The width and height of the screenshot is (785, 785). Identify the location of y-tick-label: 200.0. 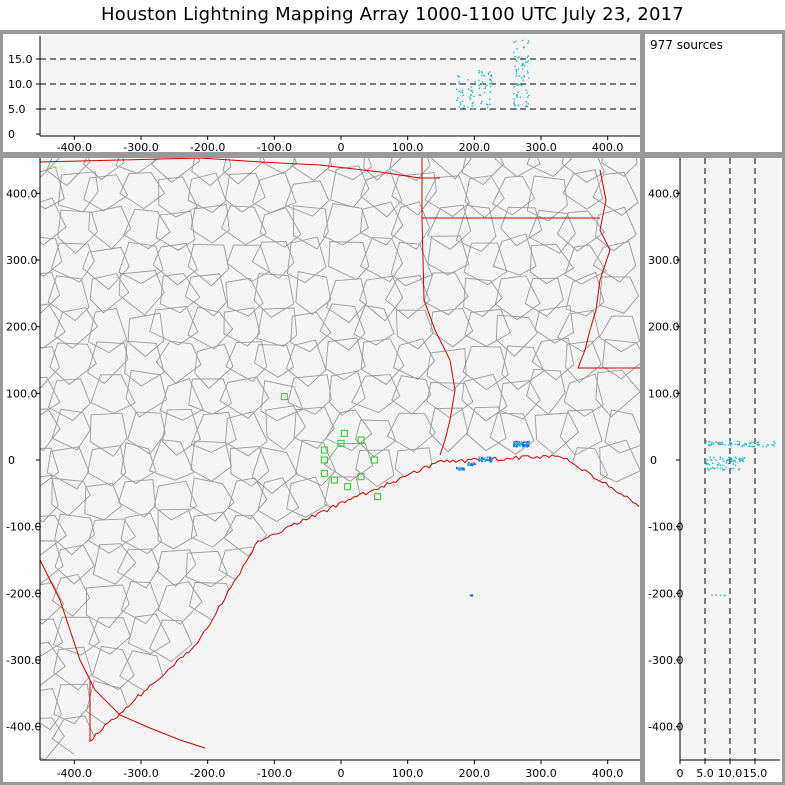
(664, 327).